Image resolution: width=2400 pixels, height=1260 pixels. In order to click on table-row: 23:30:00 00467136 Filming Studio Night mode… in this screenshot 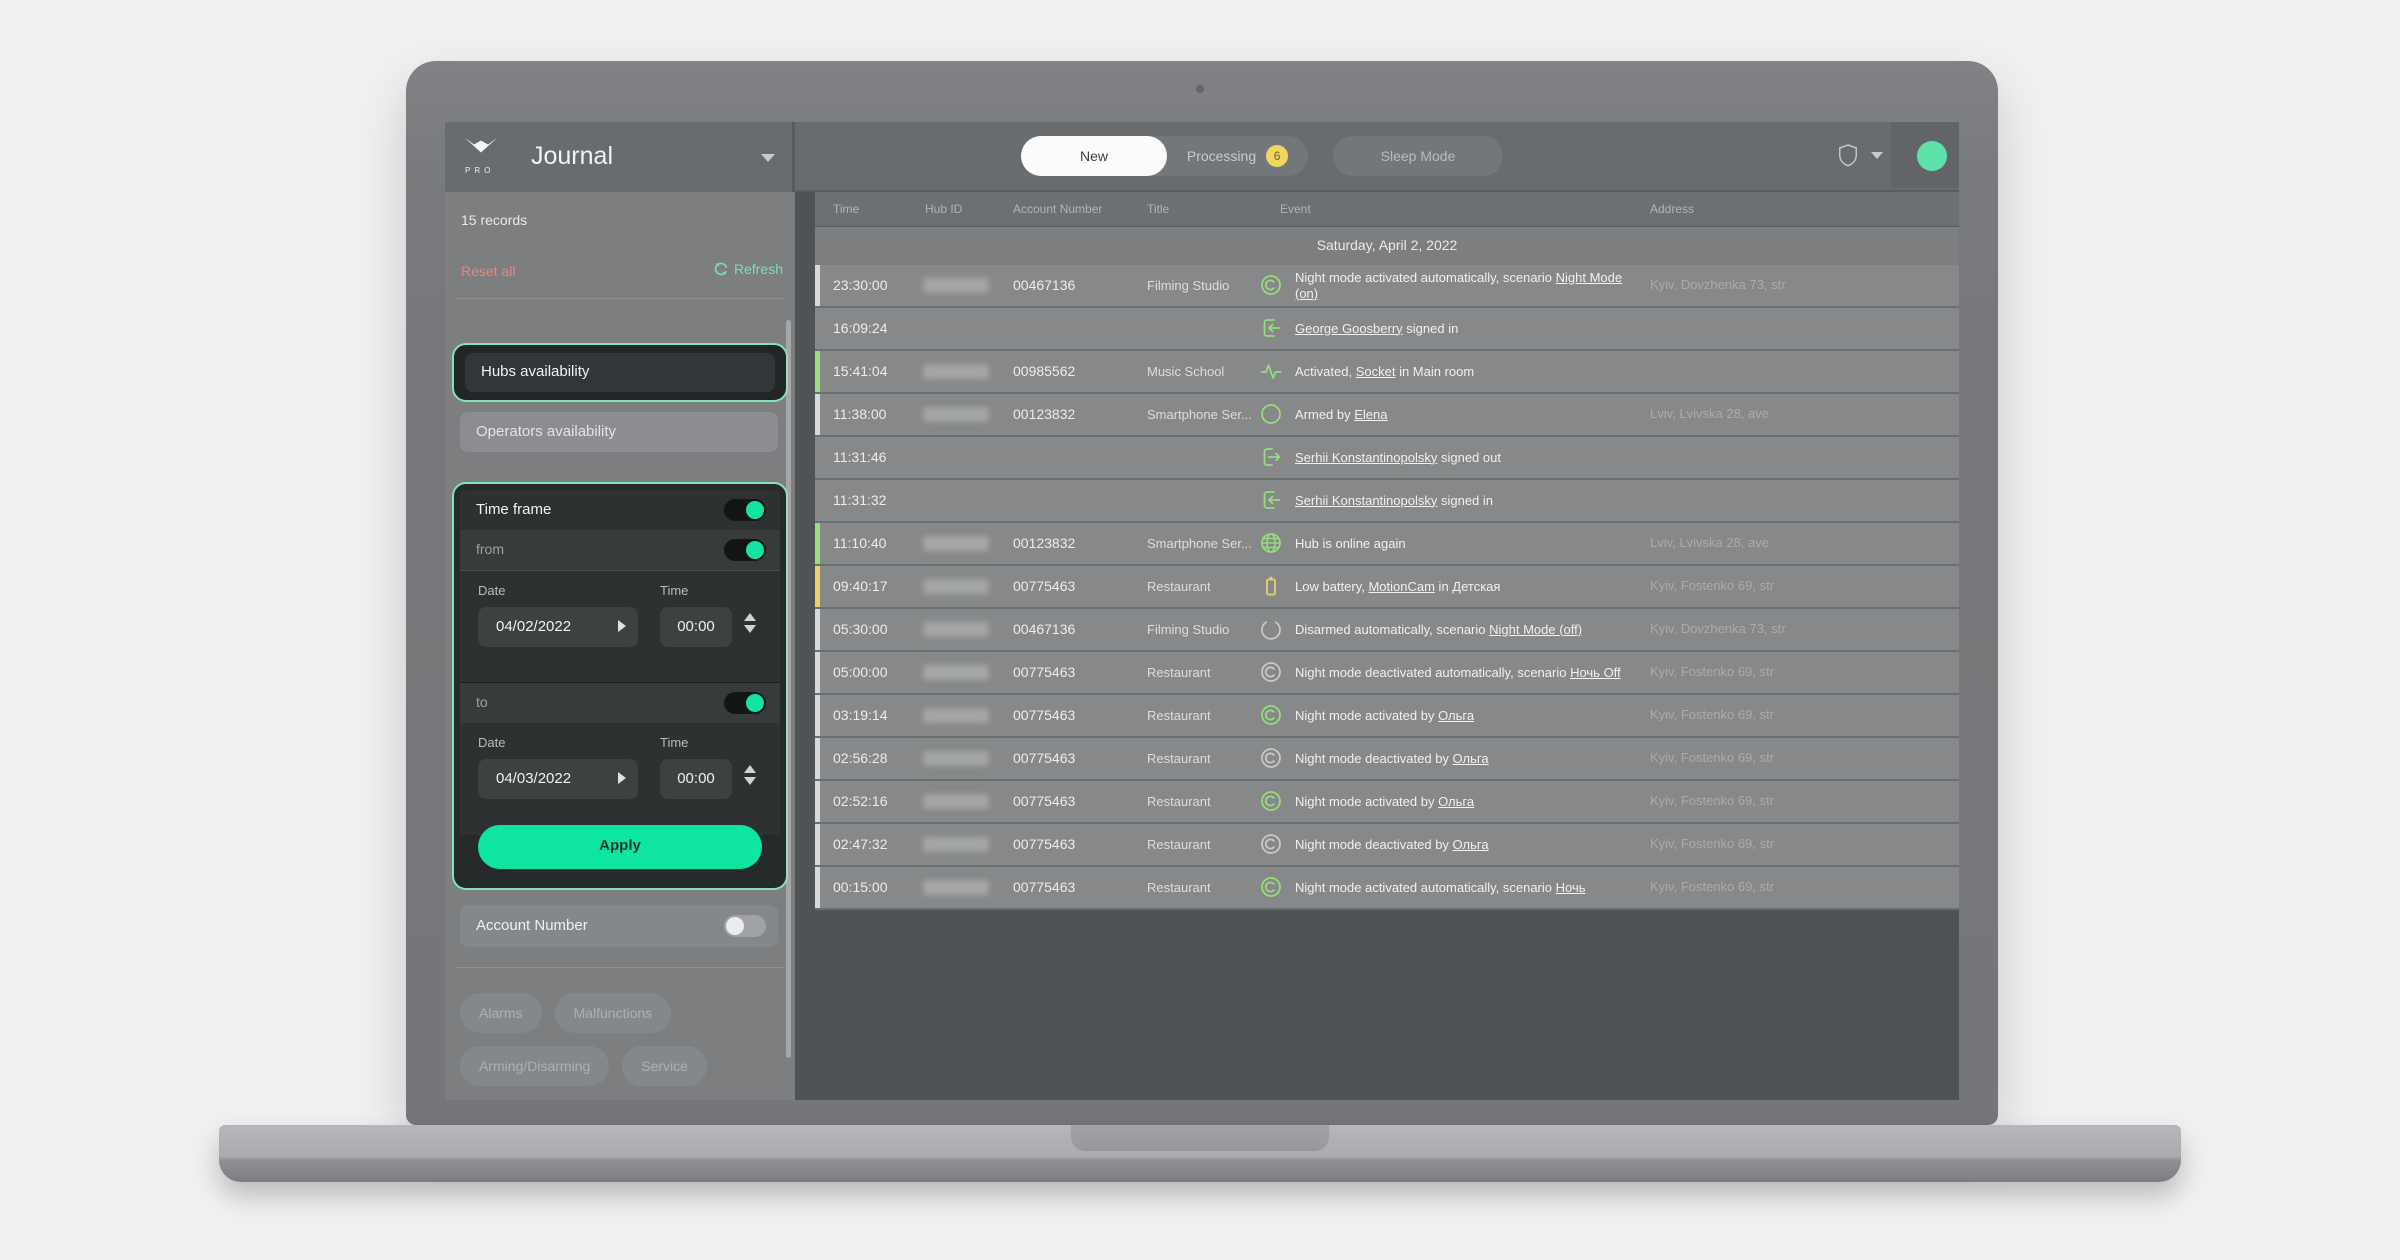, I will do `click(1387, 286)`.